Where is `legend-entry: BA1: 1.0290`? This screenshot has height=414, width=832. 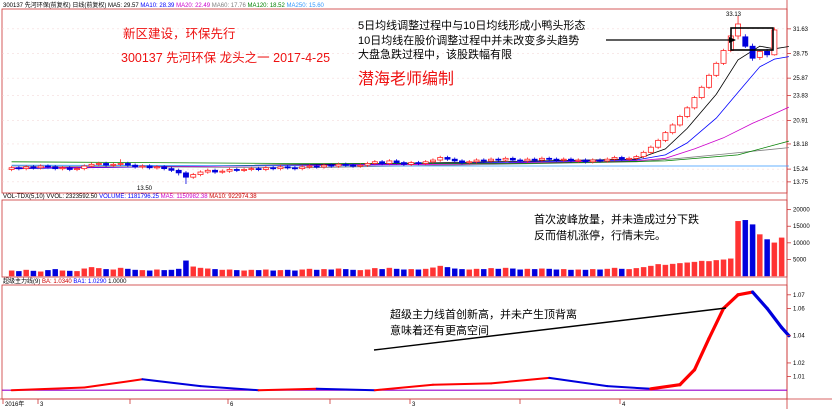
legend-entry: BA1: 1.0290 is located at coordinates (90, 282).